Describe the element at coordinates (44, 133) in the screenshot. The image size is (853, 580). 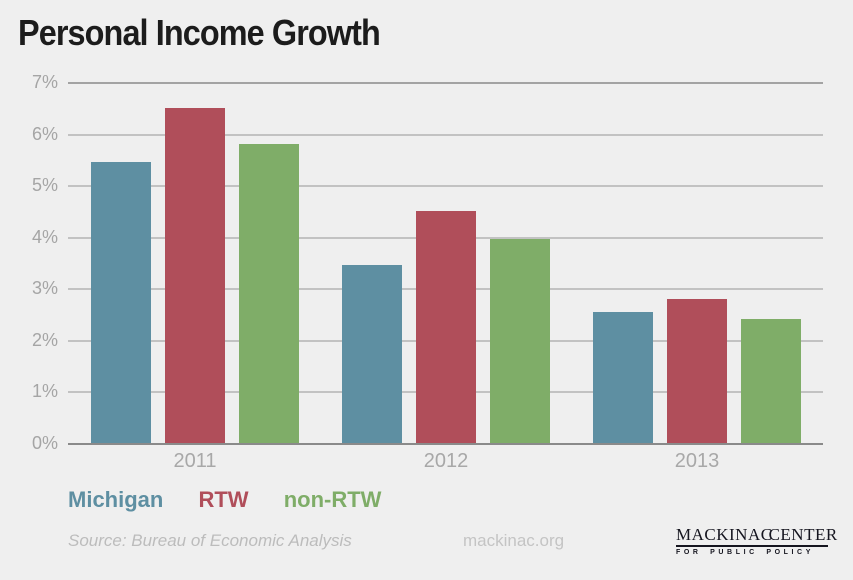
I see `y-tick-label-6%: 6%` at that location.